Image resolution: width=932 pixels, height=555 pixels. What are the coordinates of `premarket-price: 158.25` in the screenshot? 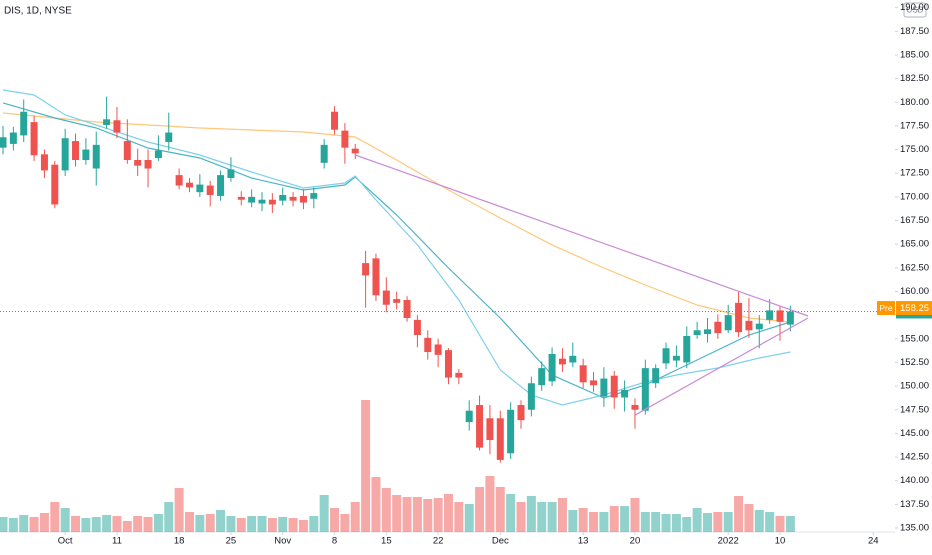 It's located at (914, 308).